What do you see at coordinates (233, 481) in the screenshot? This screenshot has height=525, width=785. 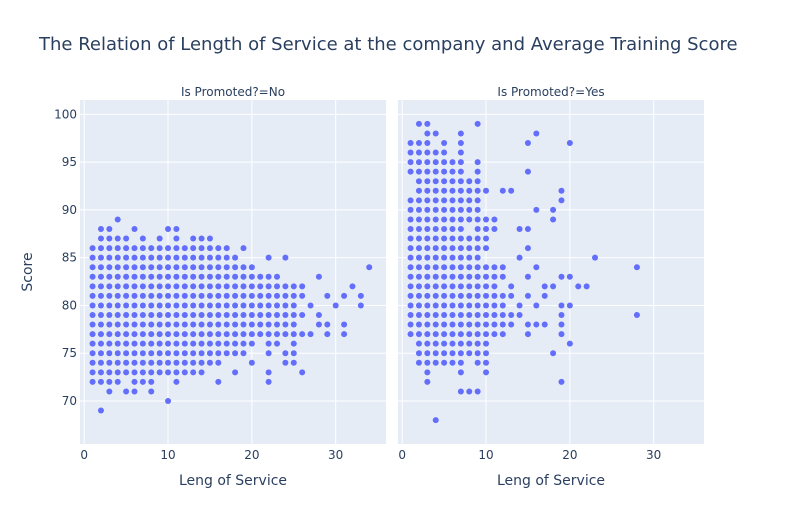 I see `x-axis-title-left: Leng of Service` at bounding box center [233, 481].